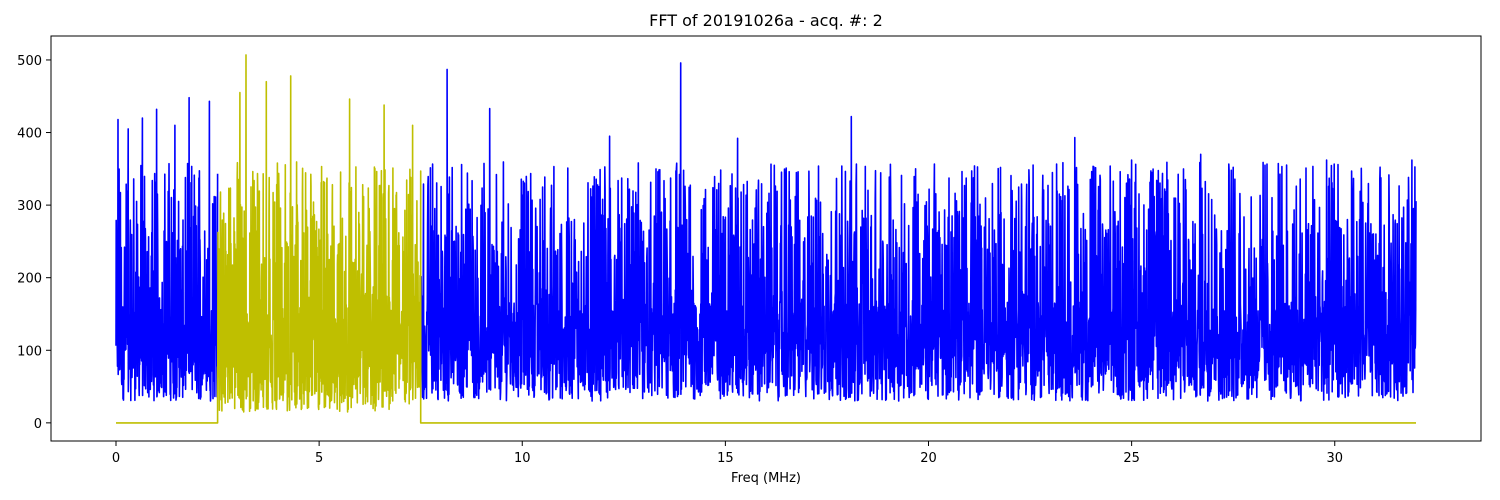  I want to click on x-axis-label: Freq (MHz), so click(766, 478).